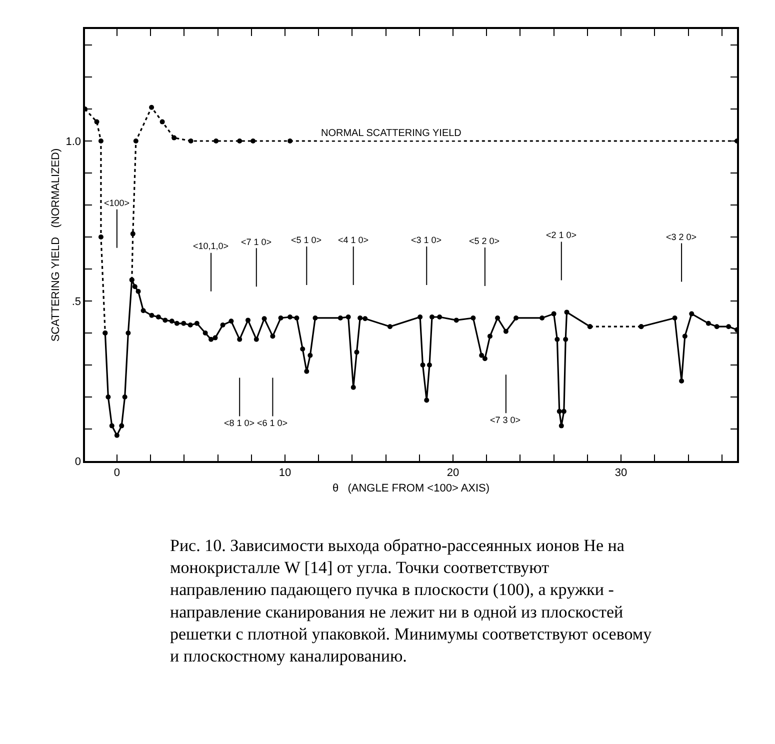 This screenshot has width=775, height=744. Describe the element at coordinates (117, 203) in the screenshot. I see `annotation: <100>` at that location.